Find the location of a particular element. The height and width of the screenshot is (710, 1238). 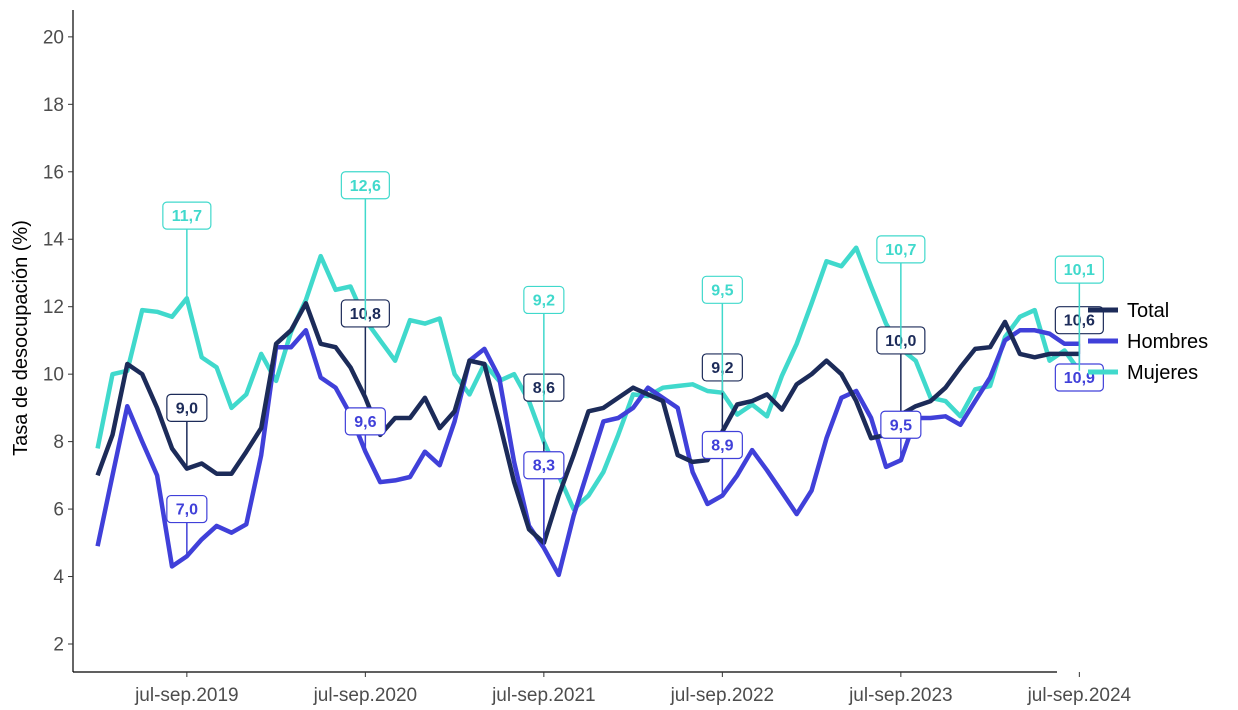

data-label: 11,7 is located at coordinates (187, 216).